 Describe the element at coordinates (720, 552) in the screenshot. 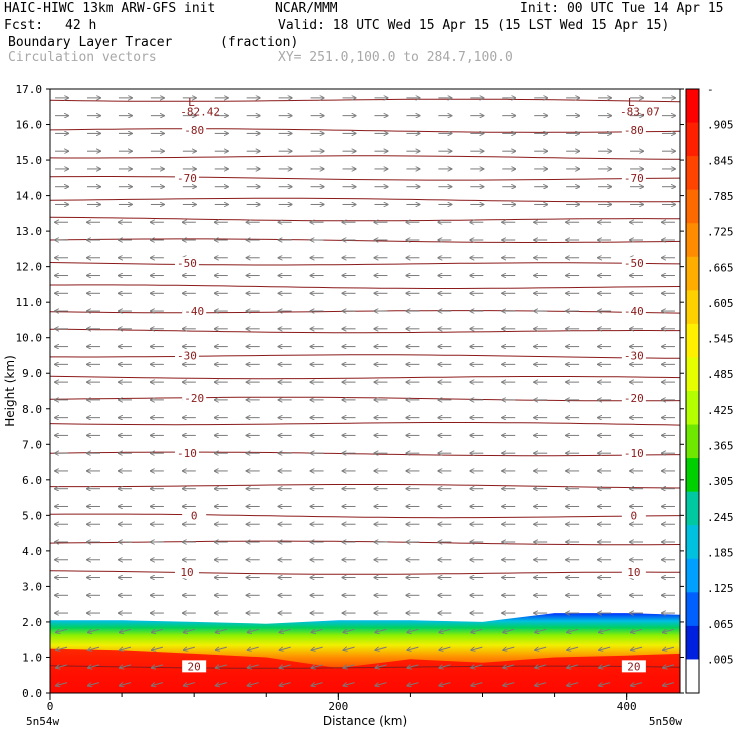

I see `colorbar-label: .185` at that location.